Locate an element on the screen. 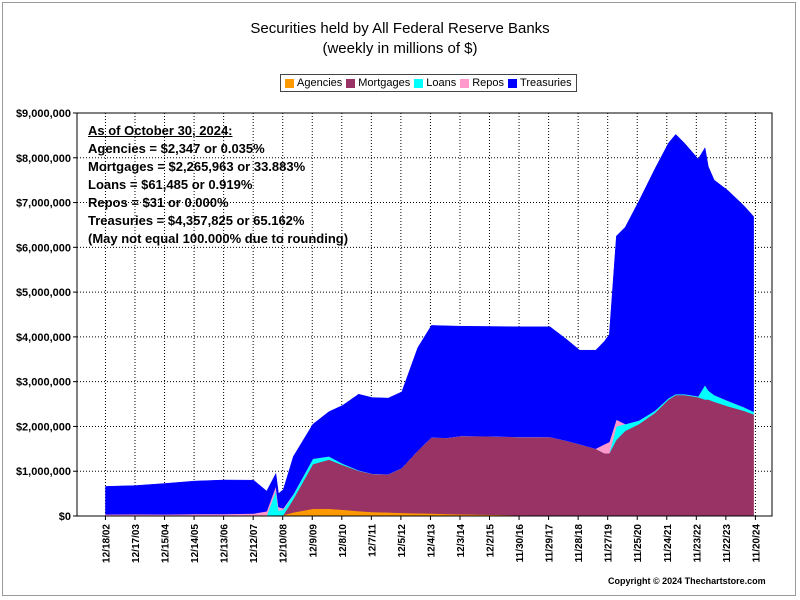 The image size is (800, 600). x-tick-label: 11/23/22 is located at coordinates (697, 543).